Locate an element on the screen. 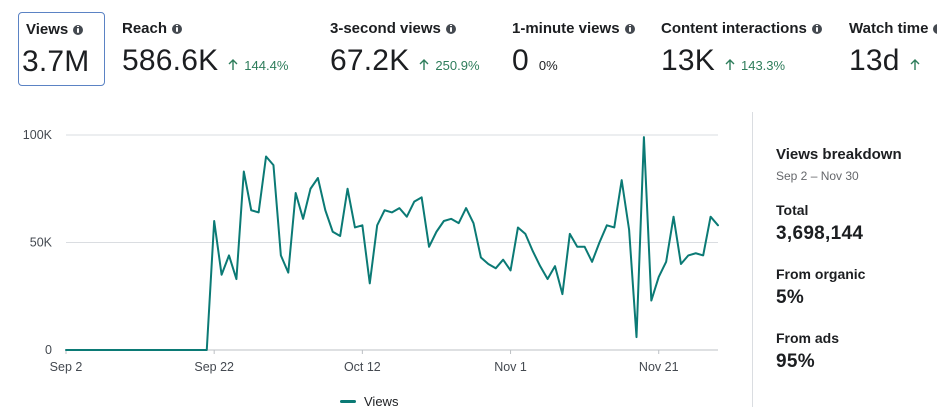 The image size is (937, 409). breakdown-total: Total 3,698,144 is located at coordinates (819, 223).